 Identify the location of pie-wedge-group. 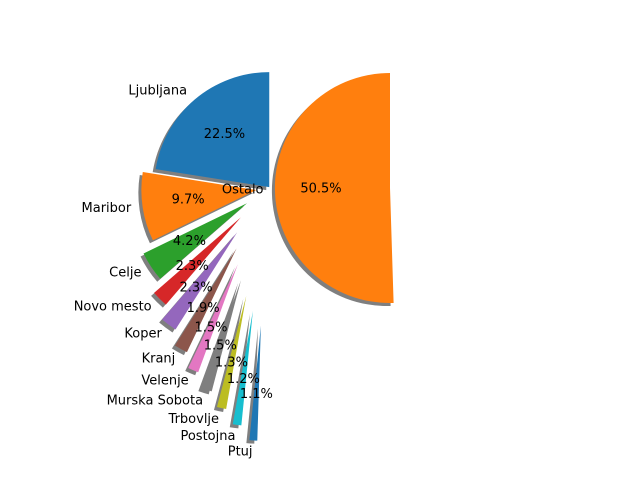
(334, 187).